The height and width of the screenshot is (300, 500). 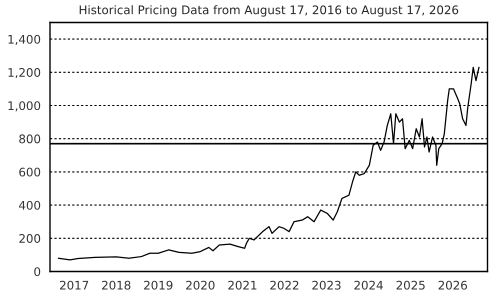 I want to click on y-tick-label: 1,000, so click(x=24, y=106).